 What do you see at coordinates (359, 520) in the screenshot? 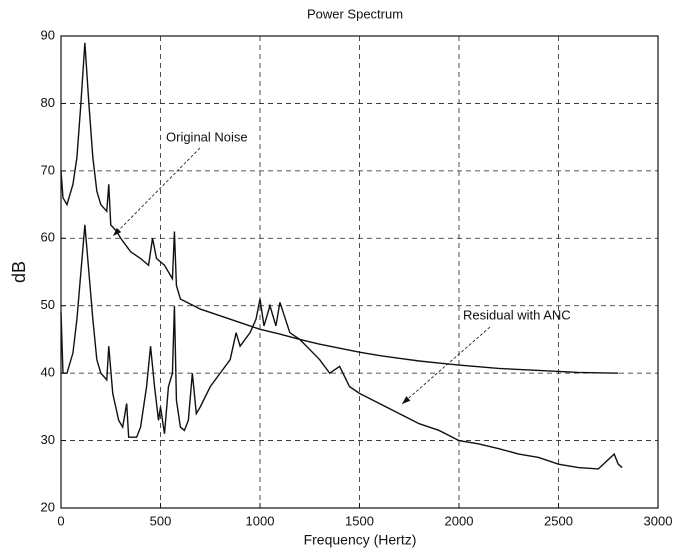
I see `x-tick-label: 1500` at bounding box center [359, 520].